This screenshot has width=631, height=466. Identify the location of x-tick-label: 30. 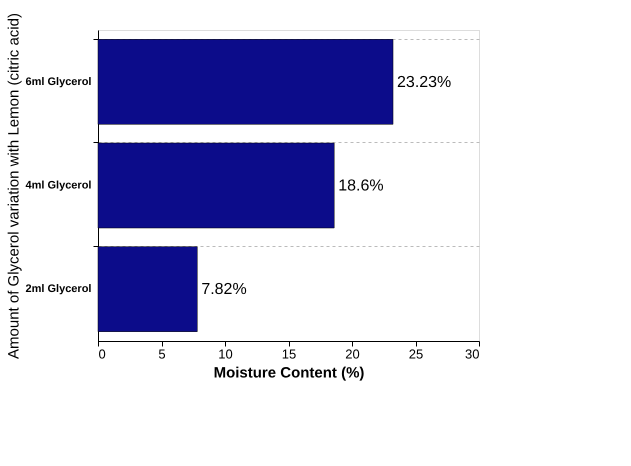
(472, 354).